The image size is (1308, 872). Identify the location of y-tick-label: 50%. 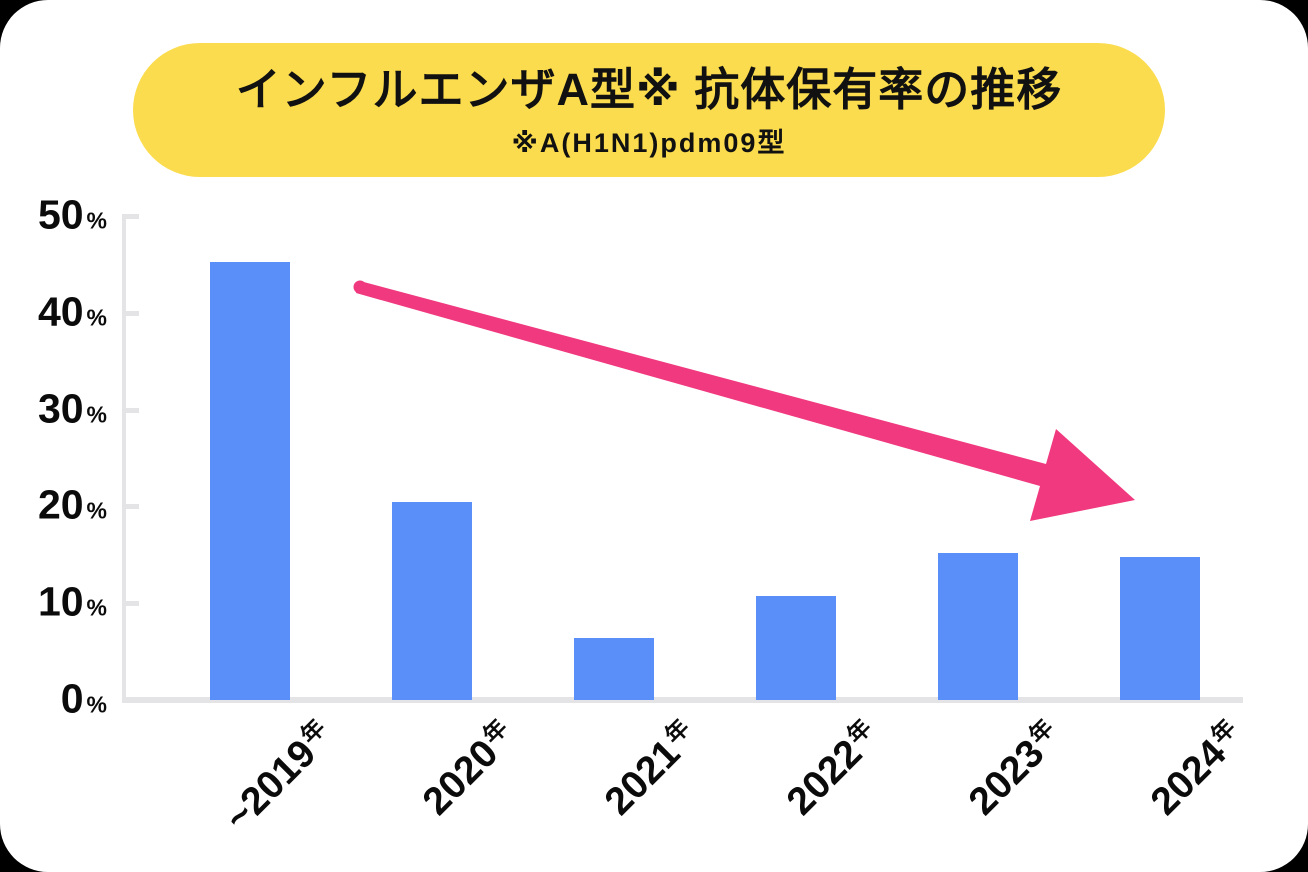
(72, 215).